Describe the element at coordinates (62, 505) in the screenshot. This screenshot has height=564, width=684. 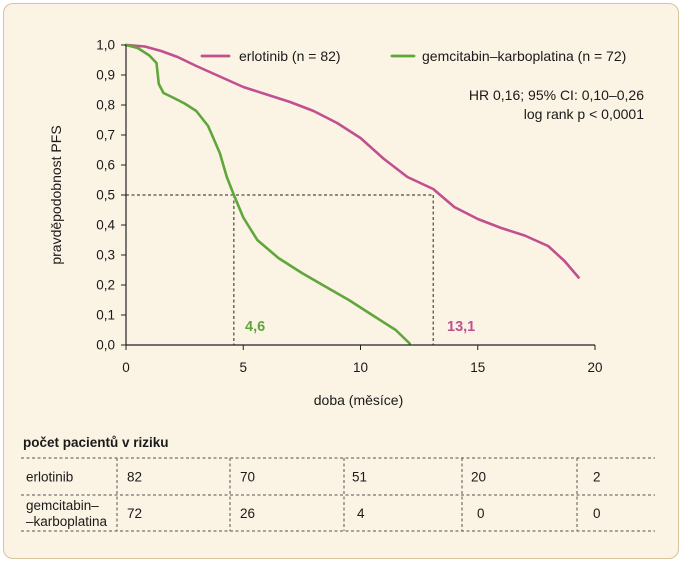
I see `risk-row-label: gemcitabin–` at that location.